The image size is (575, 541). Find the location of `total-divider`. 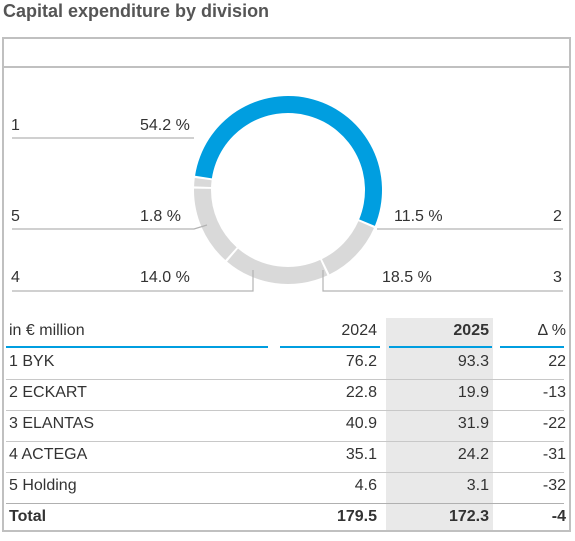

total-divider is located at coordinates (285, 503).